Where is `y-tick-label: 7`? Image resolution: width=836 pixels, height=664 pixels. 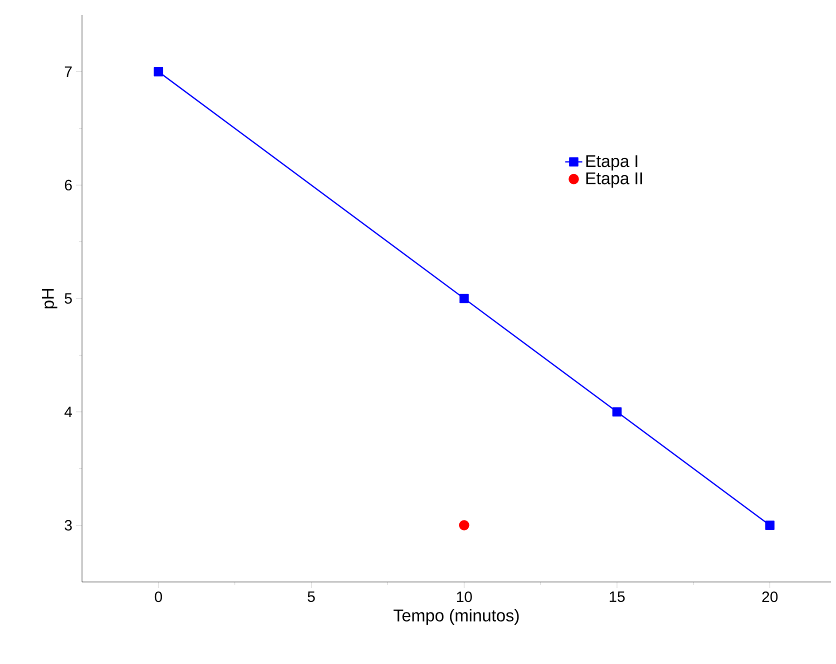
y-tick-label: 7 is located at coordinates (68, 71).